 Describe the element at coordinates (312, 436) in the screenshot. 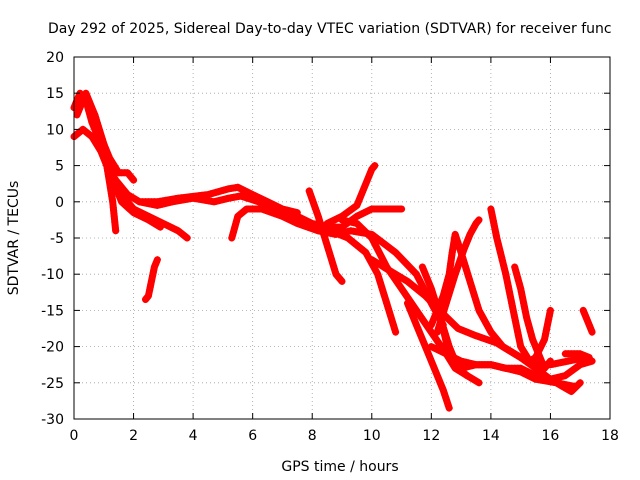

I see `x-tick-label: 8` at that location.